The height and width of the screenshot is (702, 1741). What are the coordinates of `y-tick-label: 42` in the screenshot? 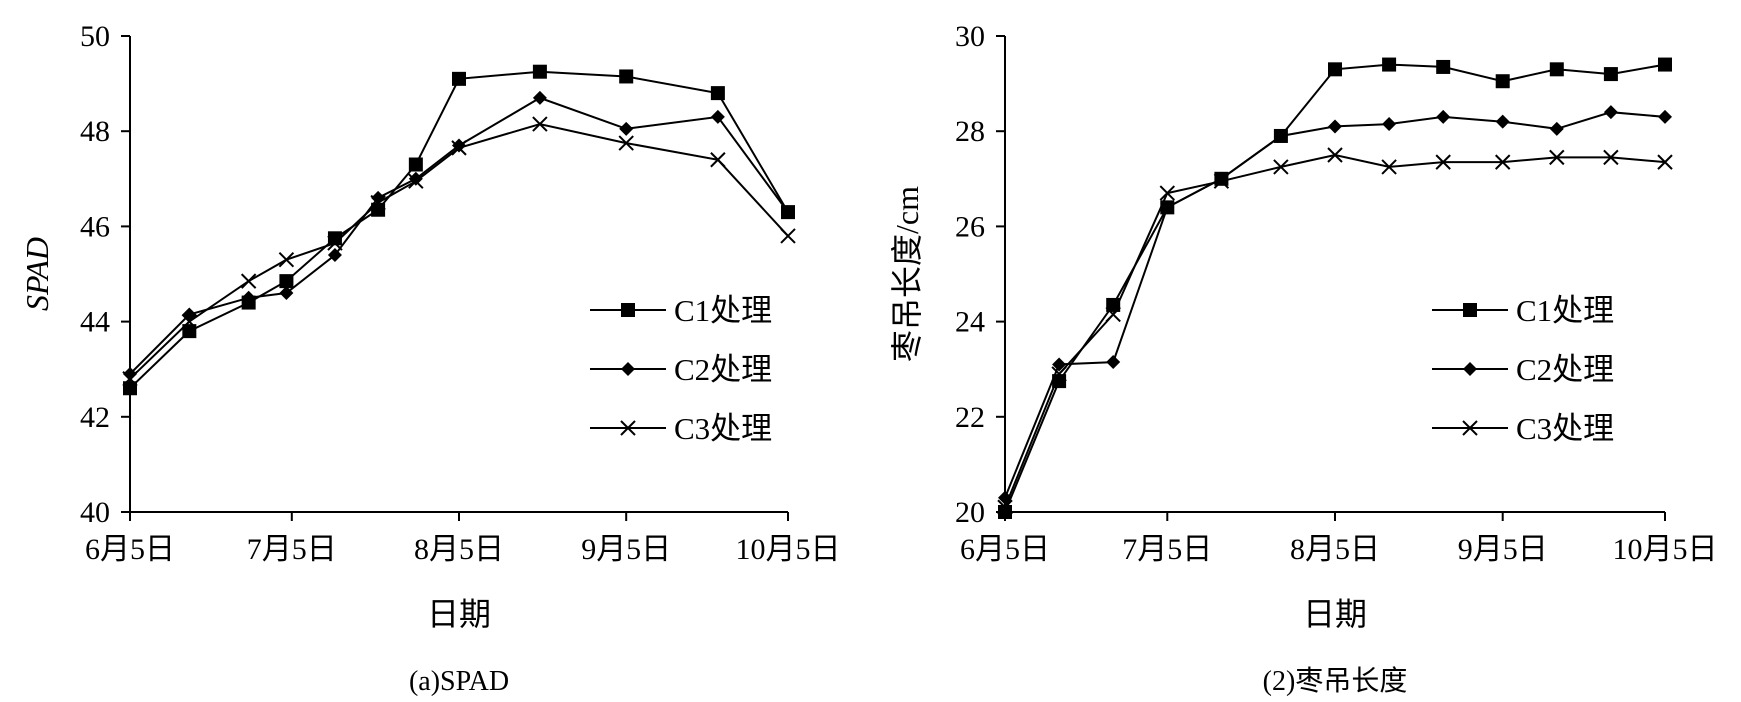 It's located at (95, 417).